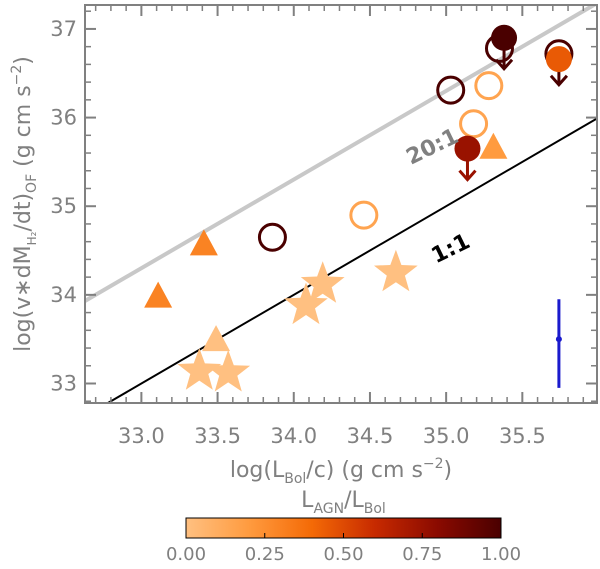 Image resolution: width=600 pixels, height=569 pixels. I want to click on colorbar-tick-label: 0.25, so click(265, 554).